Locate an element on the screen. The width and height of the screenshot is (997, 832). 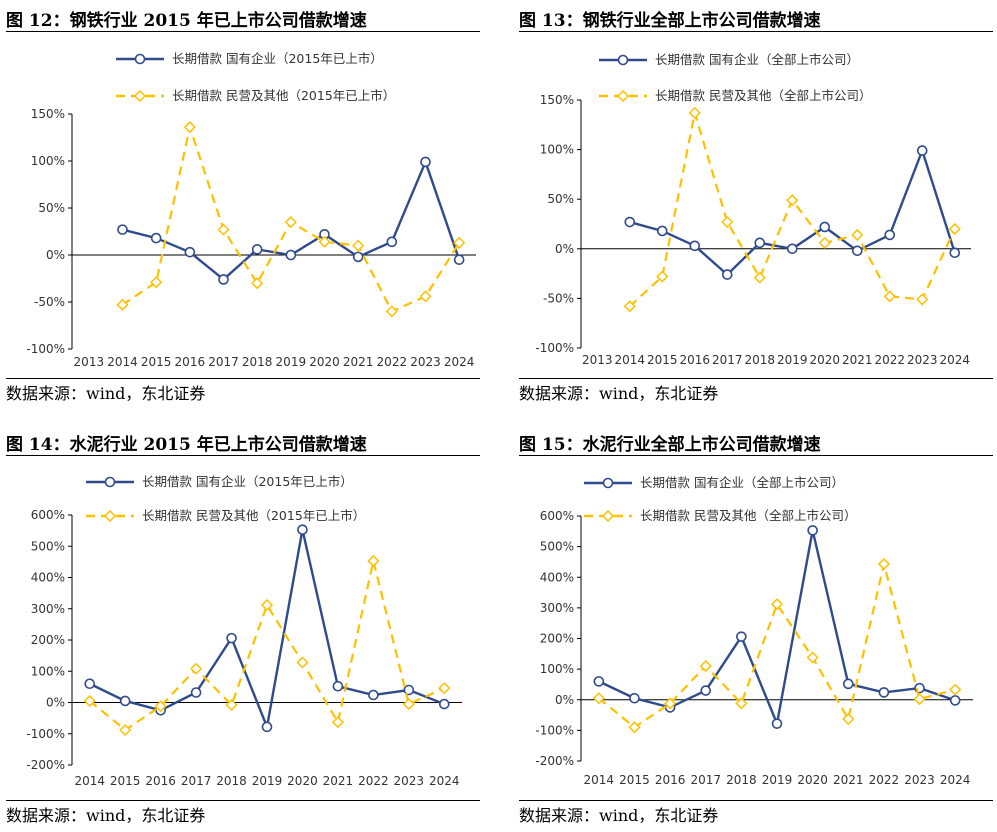
y-tick-label: -100% is located at coordinates (45, 734).